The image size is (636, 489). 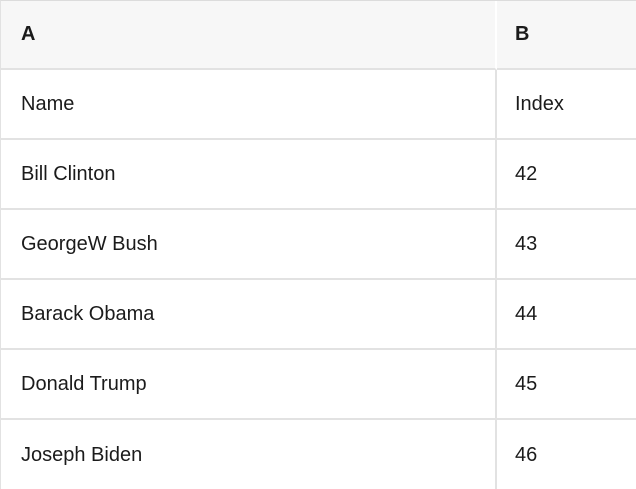 I want to click on table-row: GeorgeW Bush 43, so click(x=318, y=245).